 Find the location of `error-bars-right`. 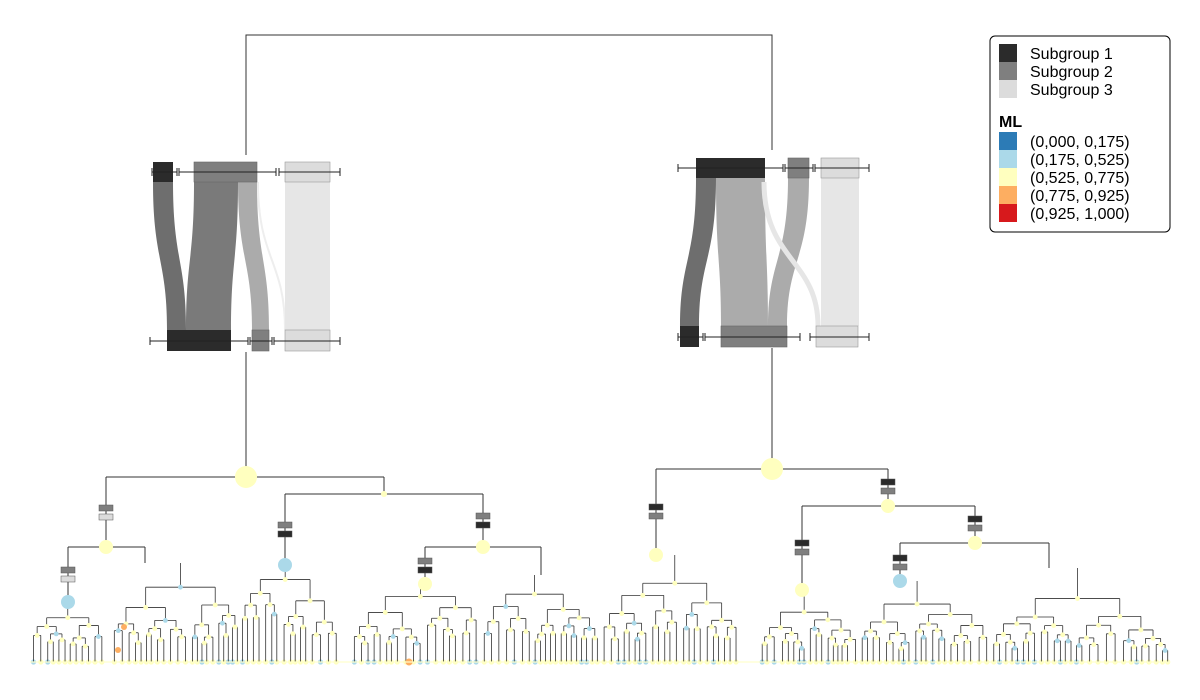

error-bars-right is located at coordinates (773, 252).